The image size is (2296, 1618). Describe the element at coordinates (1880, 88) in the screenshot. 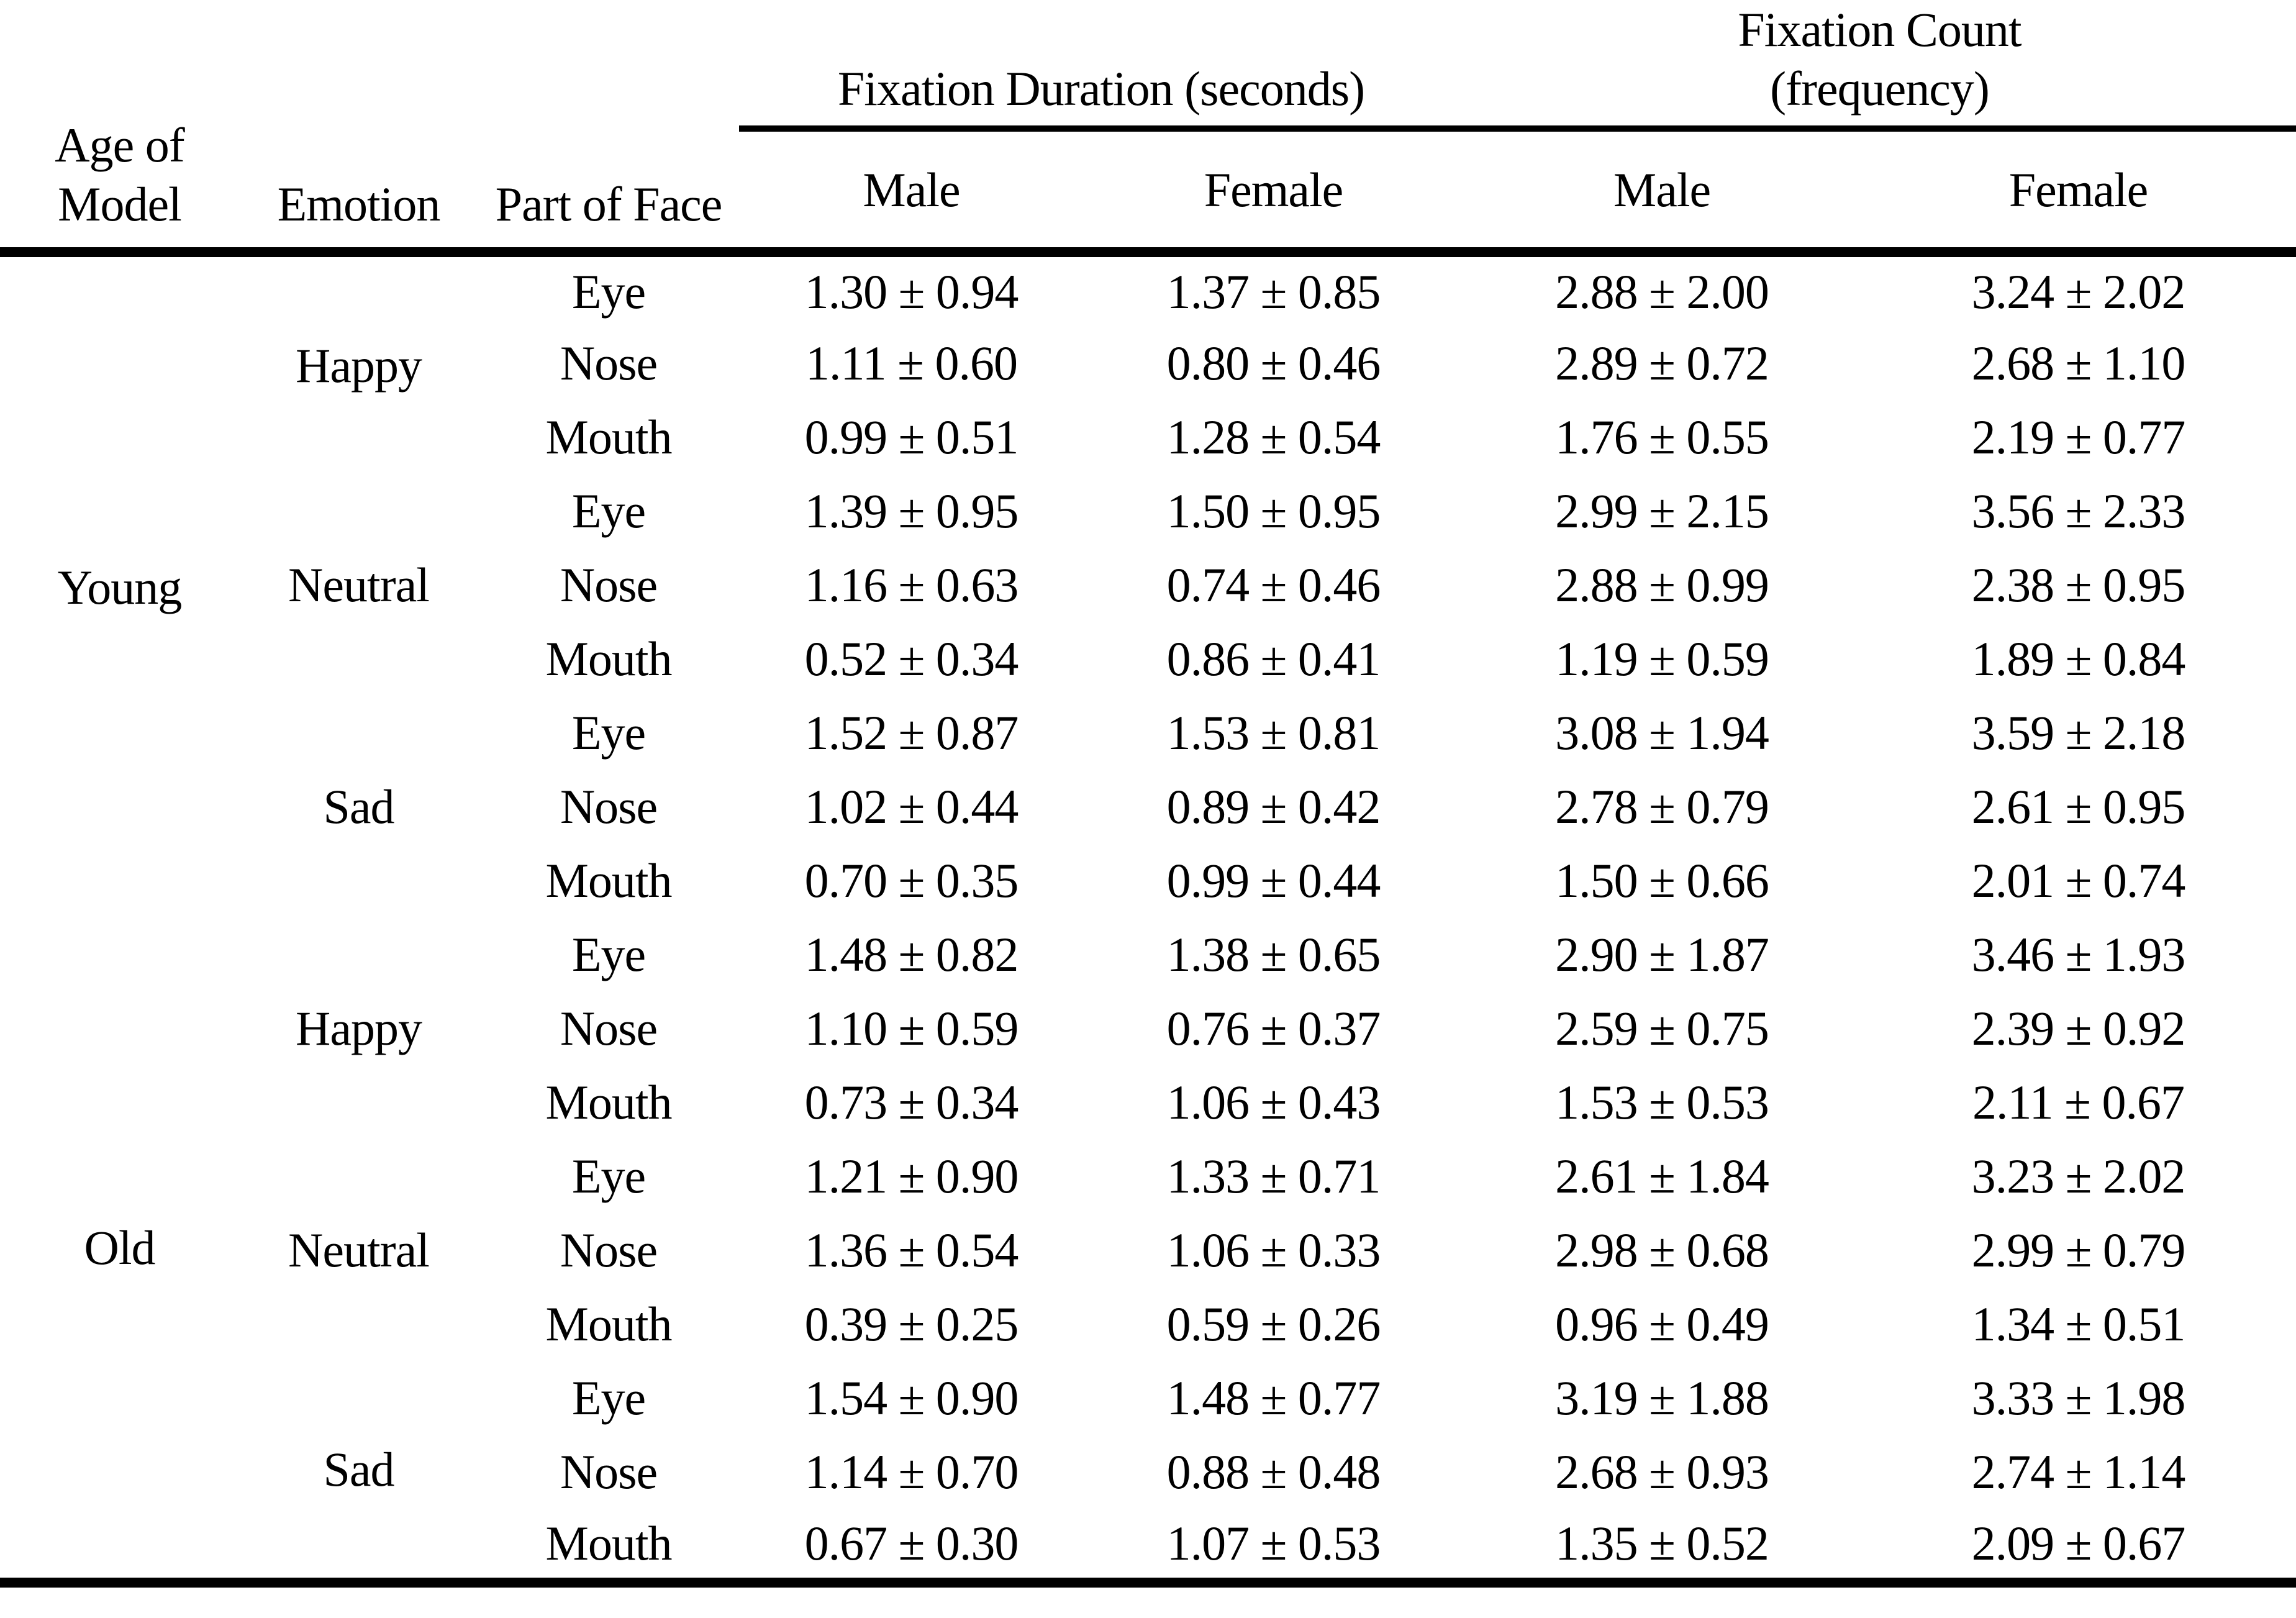

I see `spanner-fixation-count-line2: (frequency)` at that location.